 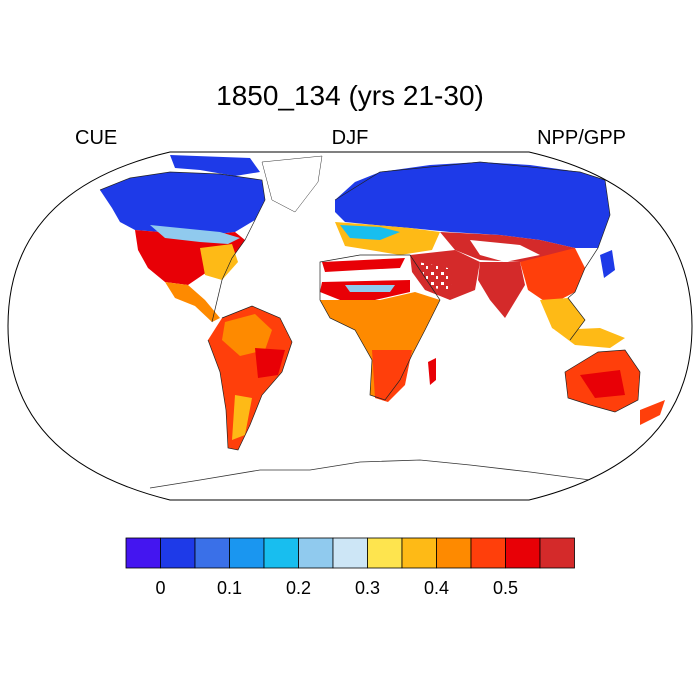 What do you see at coordinates (392, 376) in the screenshot?
I see `southern-africa` at bounding box center [392, 376].